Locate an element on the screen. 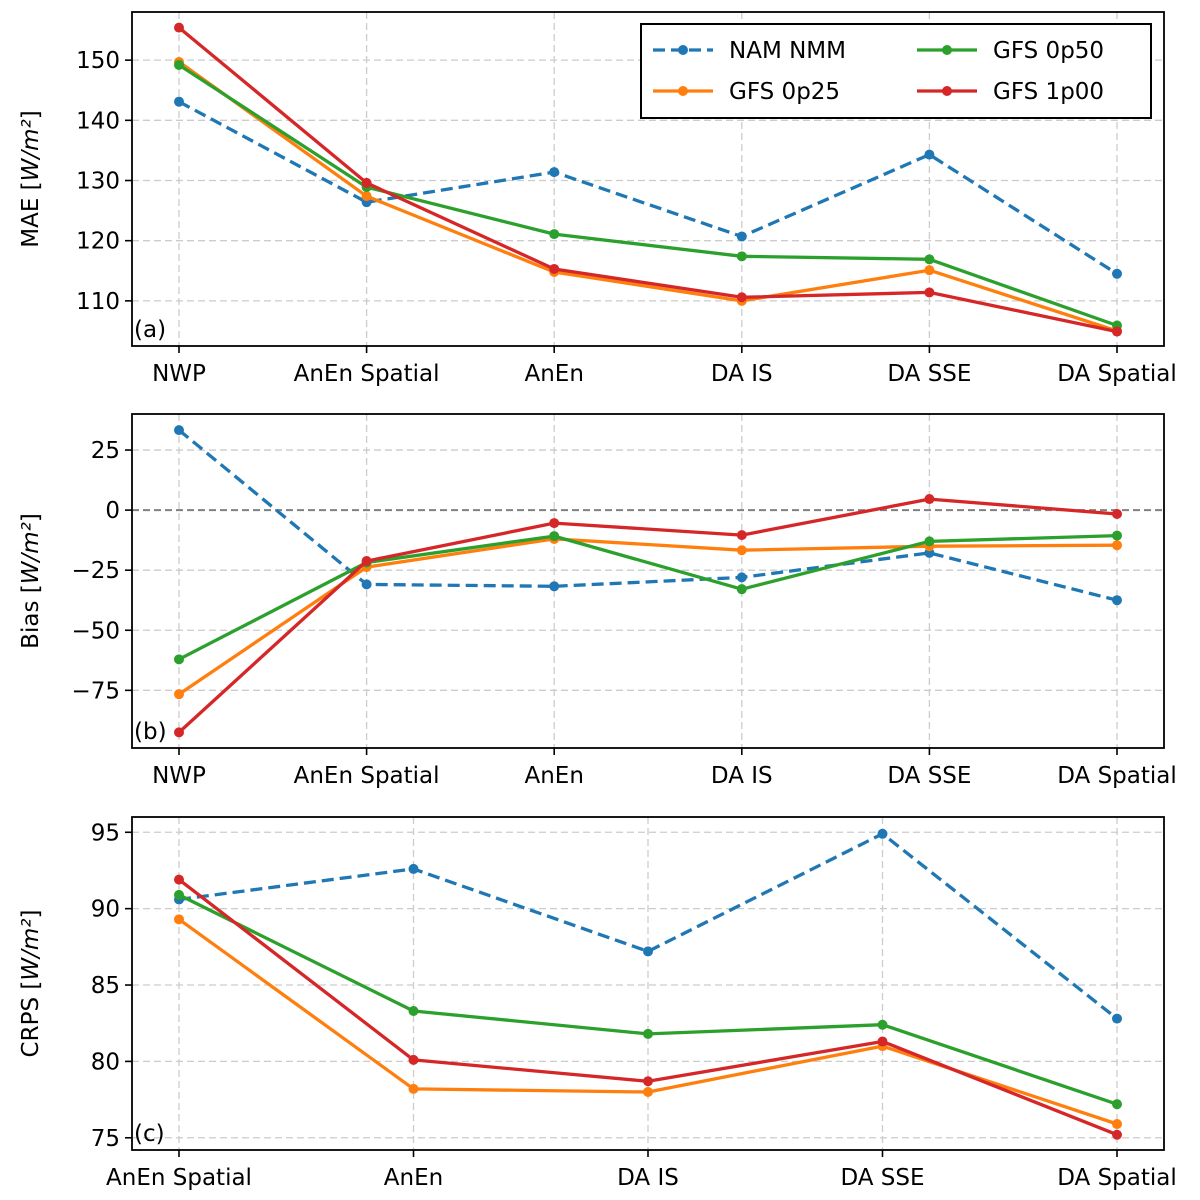  legend-label: GFS 0p25 is located at coordinates (784, 92).